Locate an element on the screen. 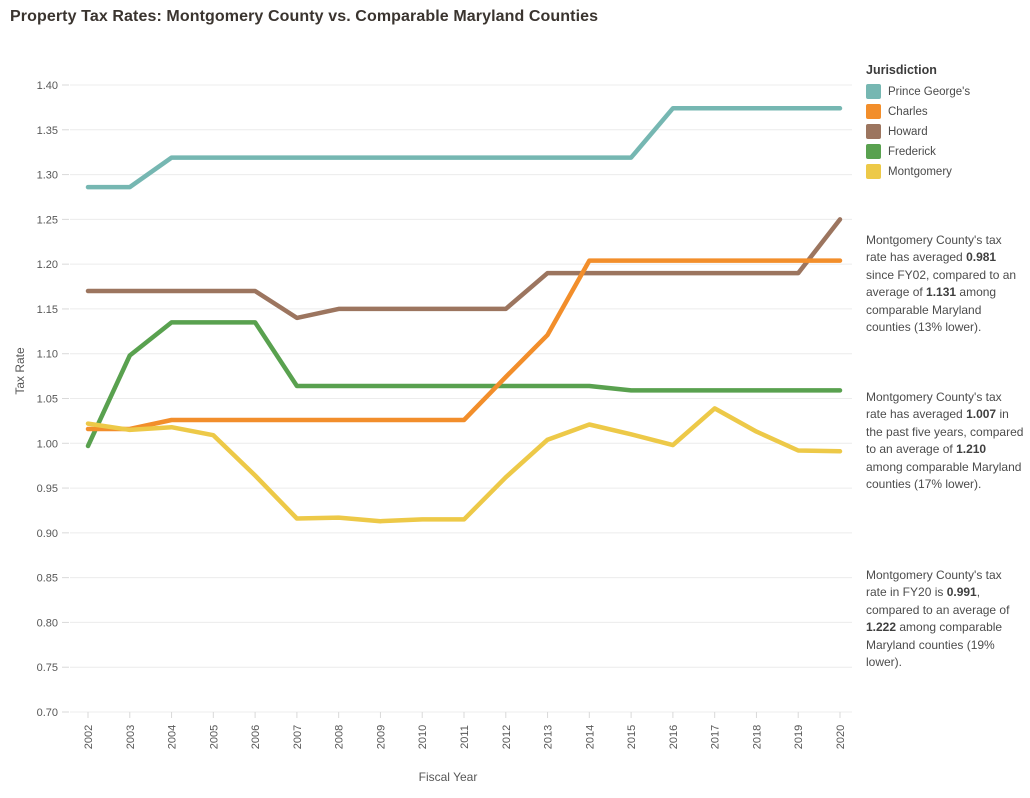  x-tick-label: 2002 is located at coordinates (89, 737).